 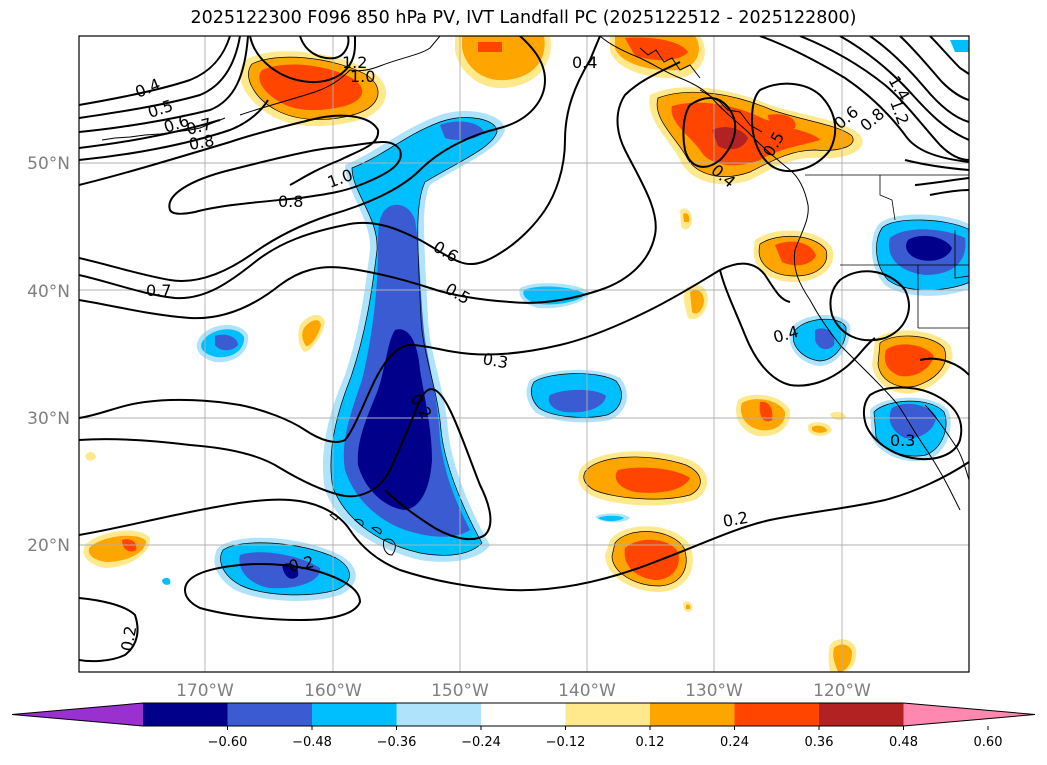 What do you see at coordinates (584, 62) in the screenshot?
I see `contour-label: 0.4` at bounding box center [584, 62].